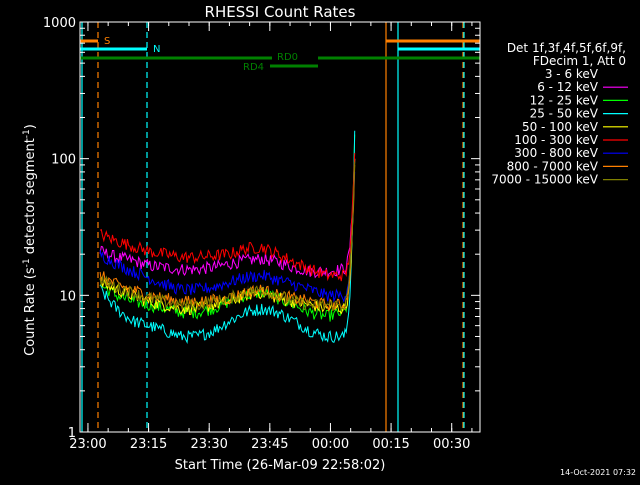 The height and width of the screenshot is (485, 640). Describe the element at coordinates (253, 67) in the screenshot. I see `flag-rd4-label: RD4` at that location.